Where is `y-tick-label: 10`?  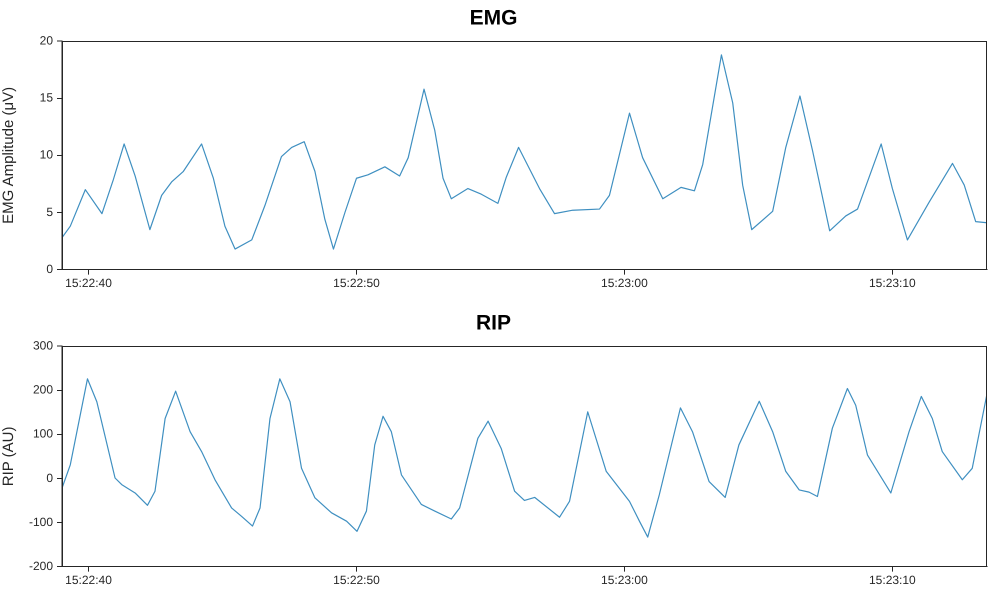
y-tick-label: 10 is located at coordinates (47, 155).